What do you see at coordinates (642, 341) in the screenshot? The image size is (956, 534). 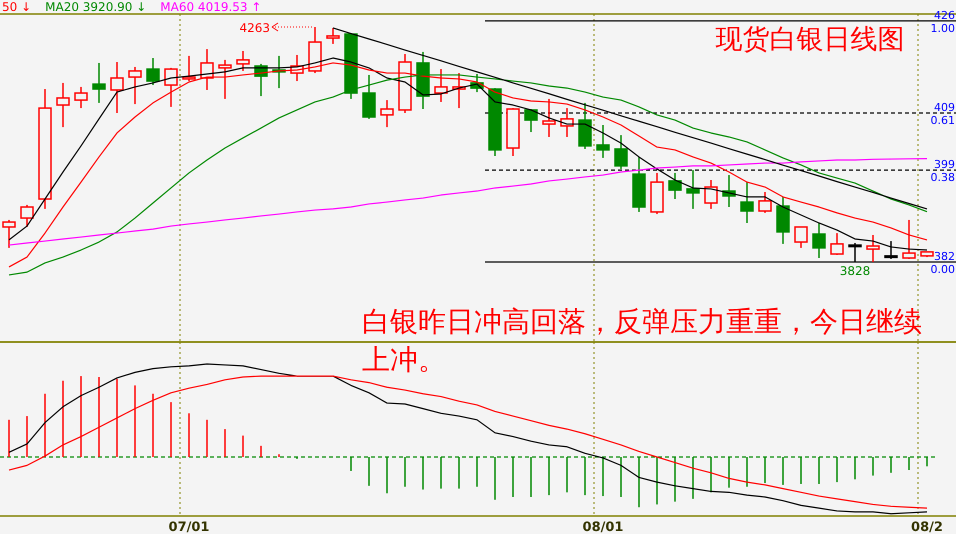 I see `annotation: 白银昨日冲高回落，反弹压力重重，今日继续上冲。` at bounding box center [642, 341].